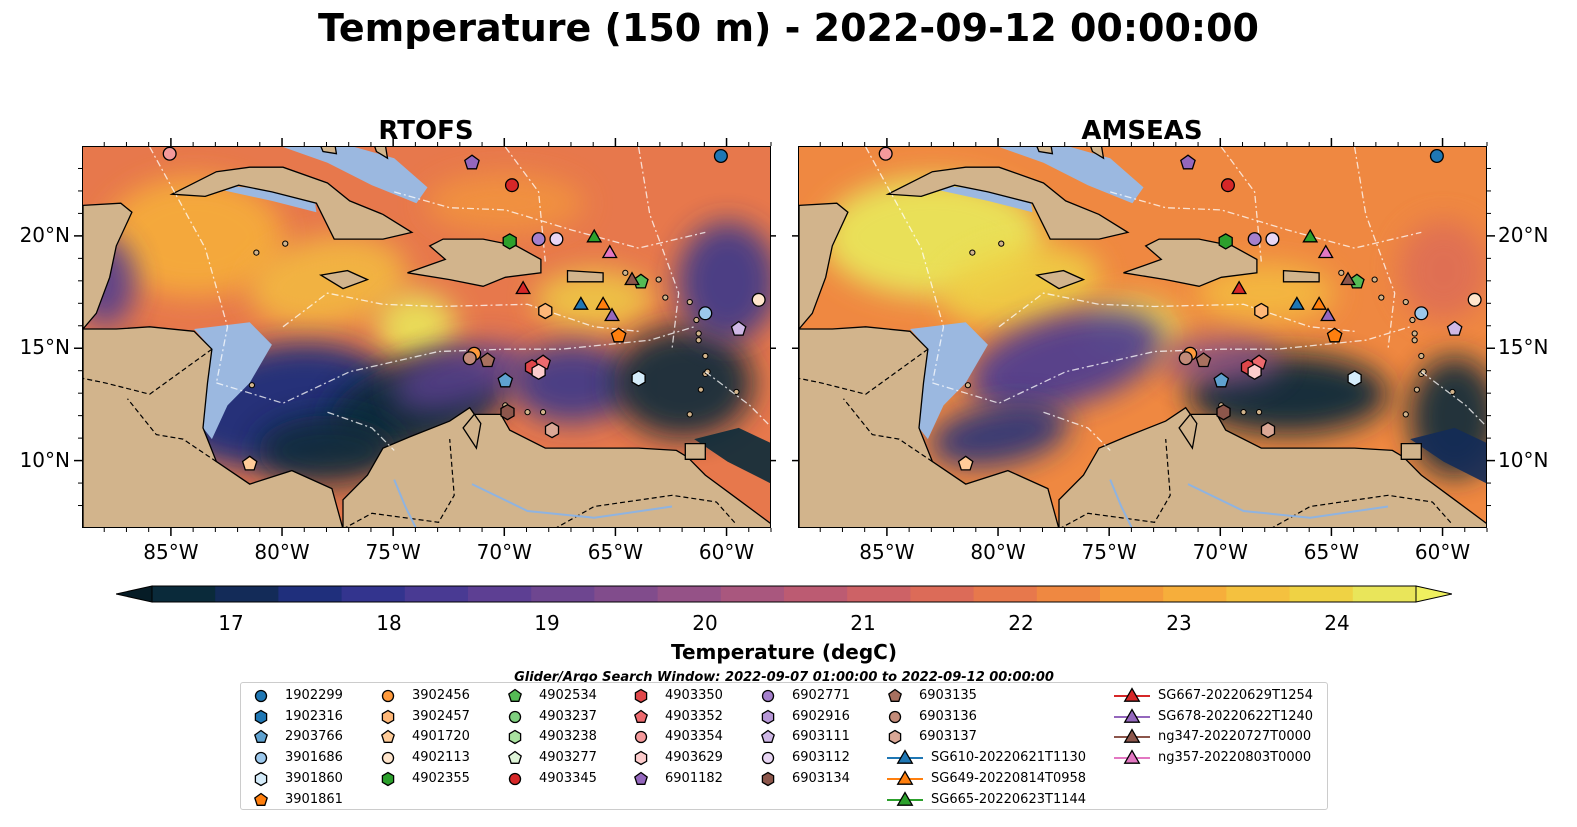 The height and width of the screenshot is (827, 1577). What do you see at coordinates (1217, 717) in the screenshot?
I see `legend-item: SG678-20220622T1240` at bounding box center [1217, 717].